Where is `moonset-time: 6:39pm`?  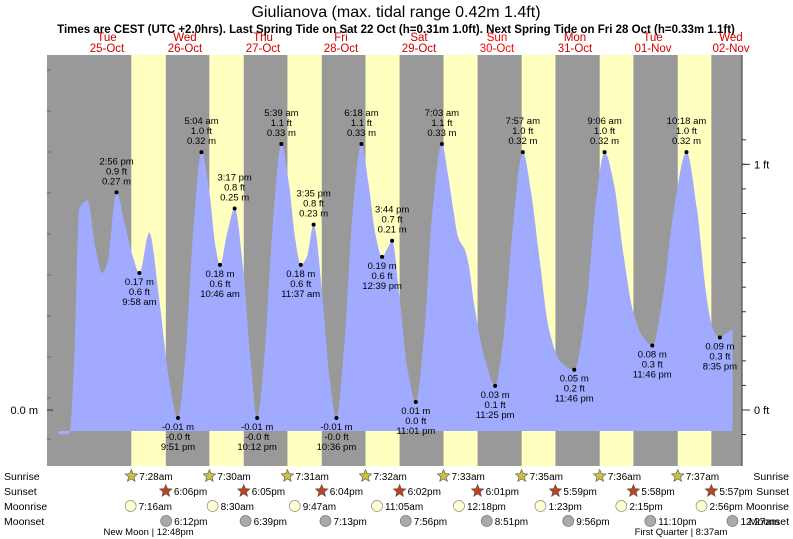
moonset-time: 6:39pm is located at coordinates (270, 522).